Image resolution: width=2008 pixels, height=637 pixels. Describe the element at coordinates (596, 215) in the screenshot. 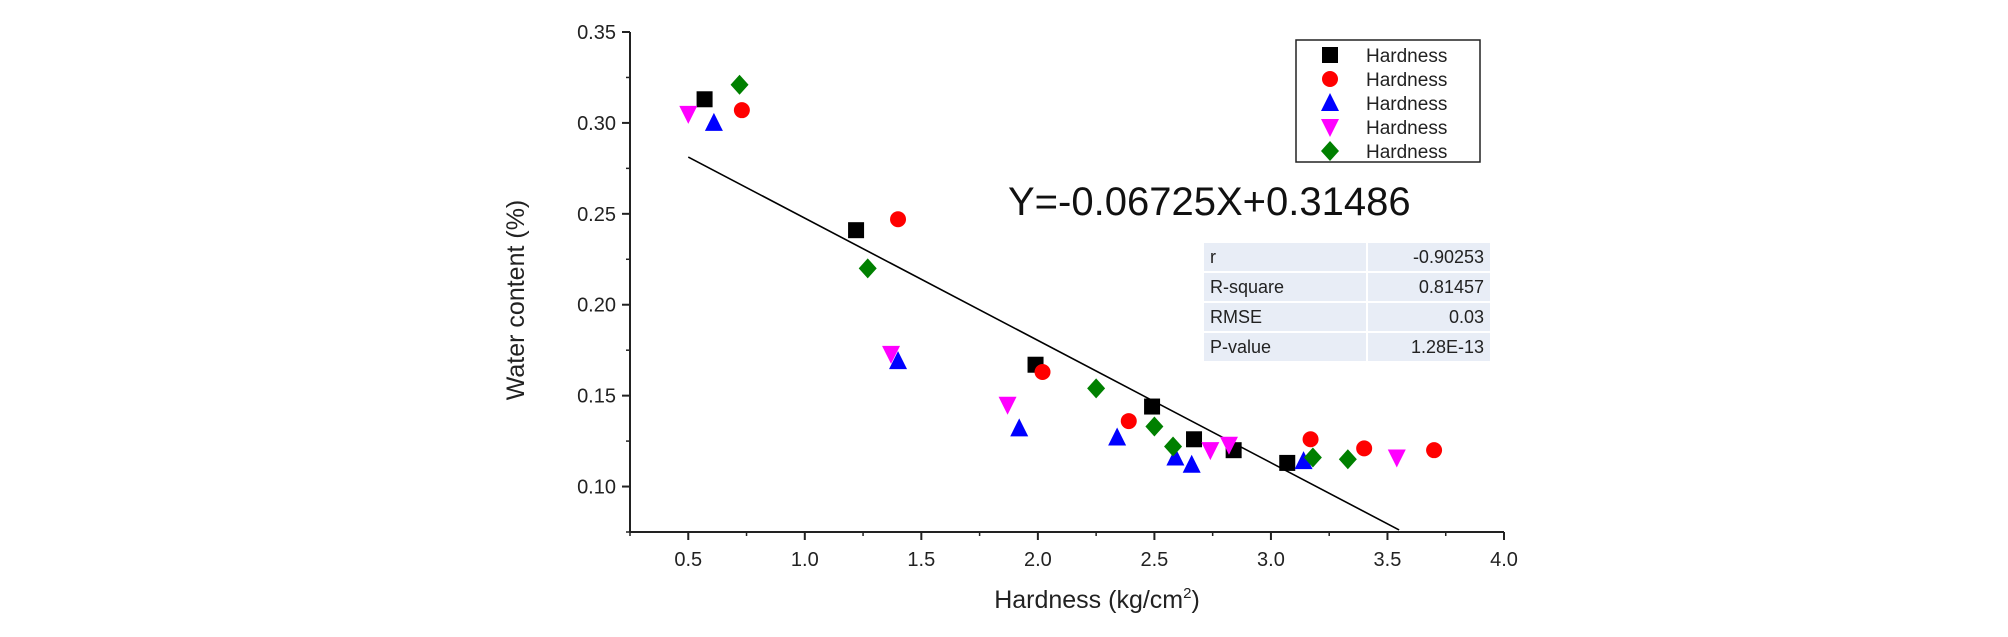

I see `y-tick-label: 0.25` at that location.